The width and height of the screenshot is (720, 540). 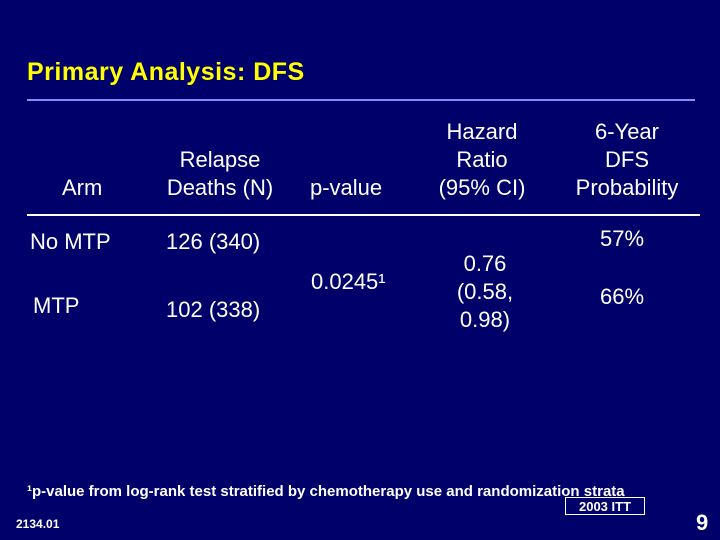 What do you see at coordinates (627, 187) in the screenshot?
I see `header-dfs-line3: Probability` at bounding box center [627, 187].